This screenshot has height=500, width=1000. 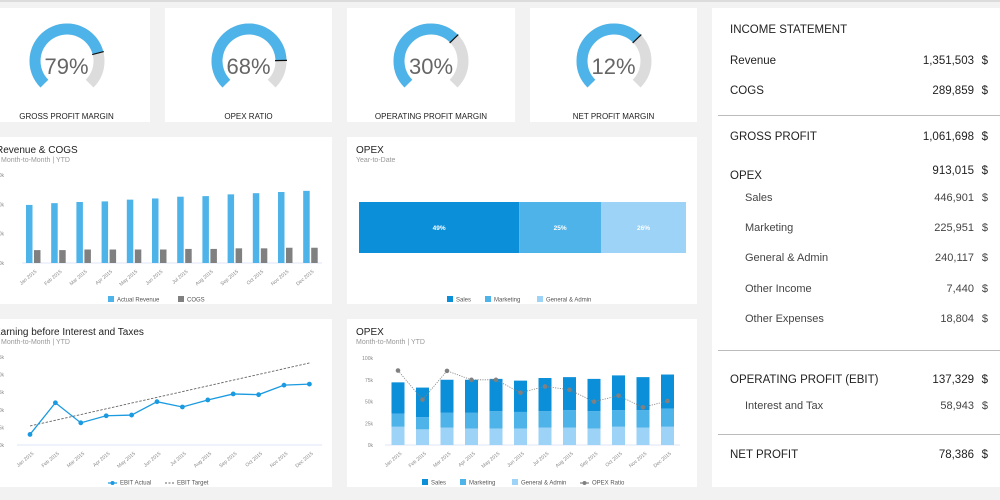 I want to click on gauge-label: OPEX RATIO, so click(x=248, y=116).